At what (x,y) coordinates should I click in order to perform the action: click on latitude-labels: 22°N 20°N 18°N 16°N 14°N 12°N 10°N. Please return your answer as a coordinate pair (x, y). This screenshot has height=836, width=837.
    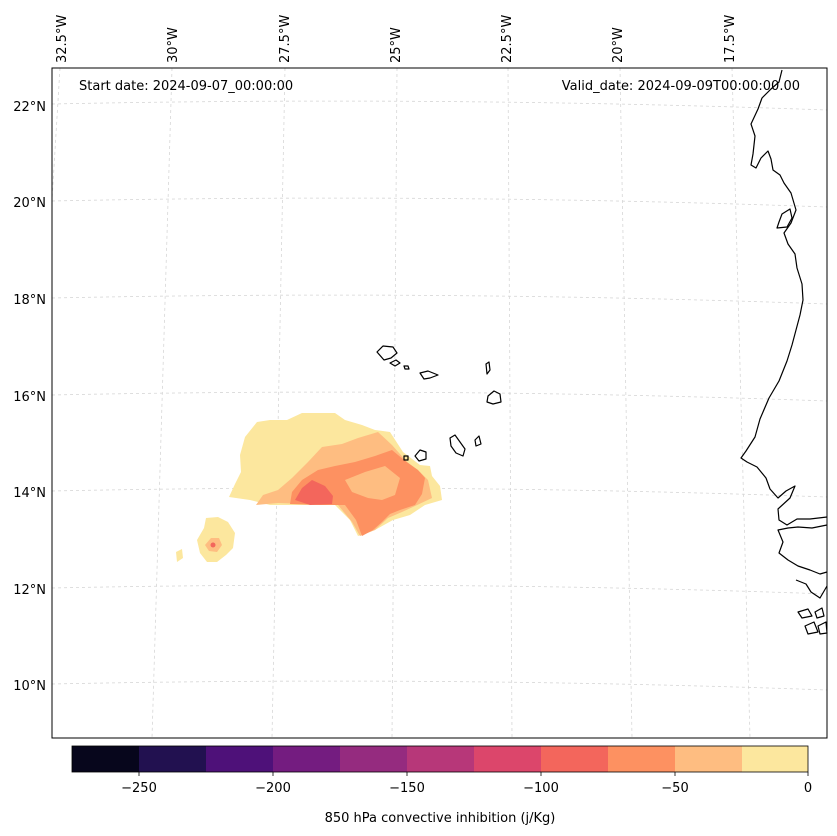
    Looking at the image, I should click on (29, 397).